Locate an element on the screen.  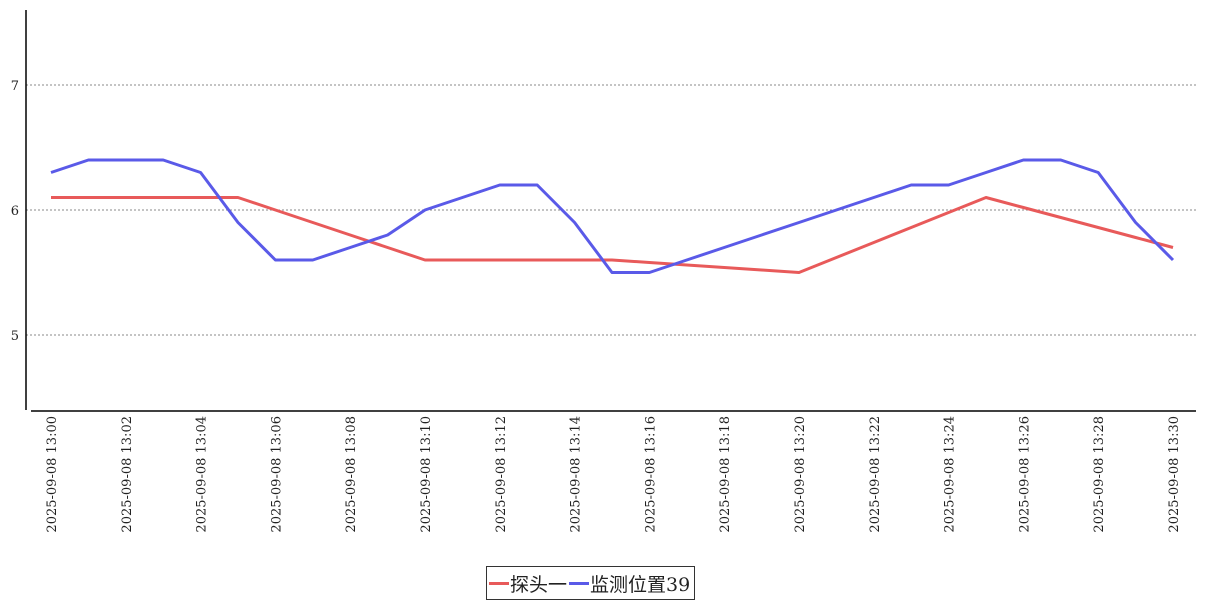
x-tick-label: 2025-09-08 13:26 is located at coordinates (1024, 474).